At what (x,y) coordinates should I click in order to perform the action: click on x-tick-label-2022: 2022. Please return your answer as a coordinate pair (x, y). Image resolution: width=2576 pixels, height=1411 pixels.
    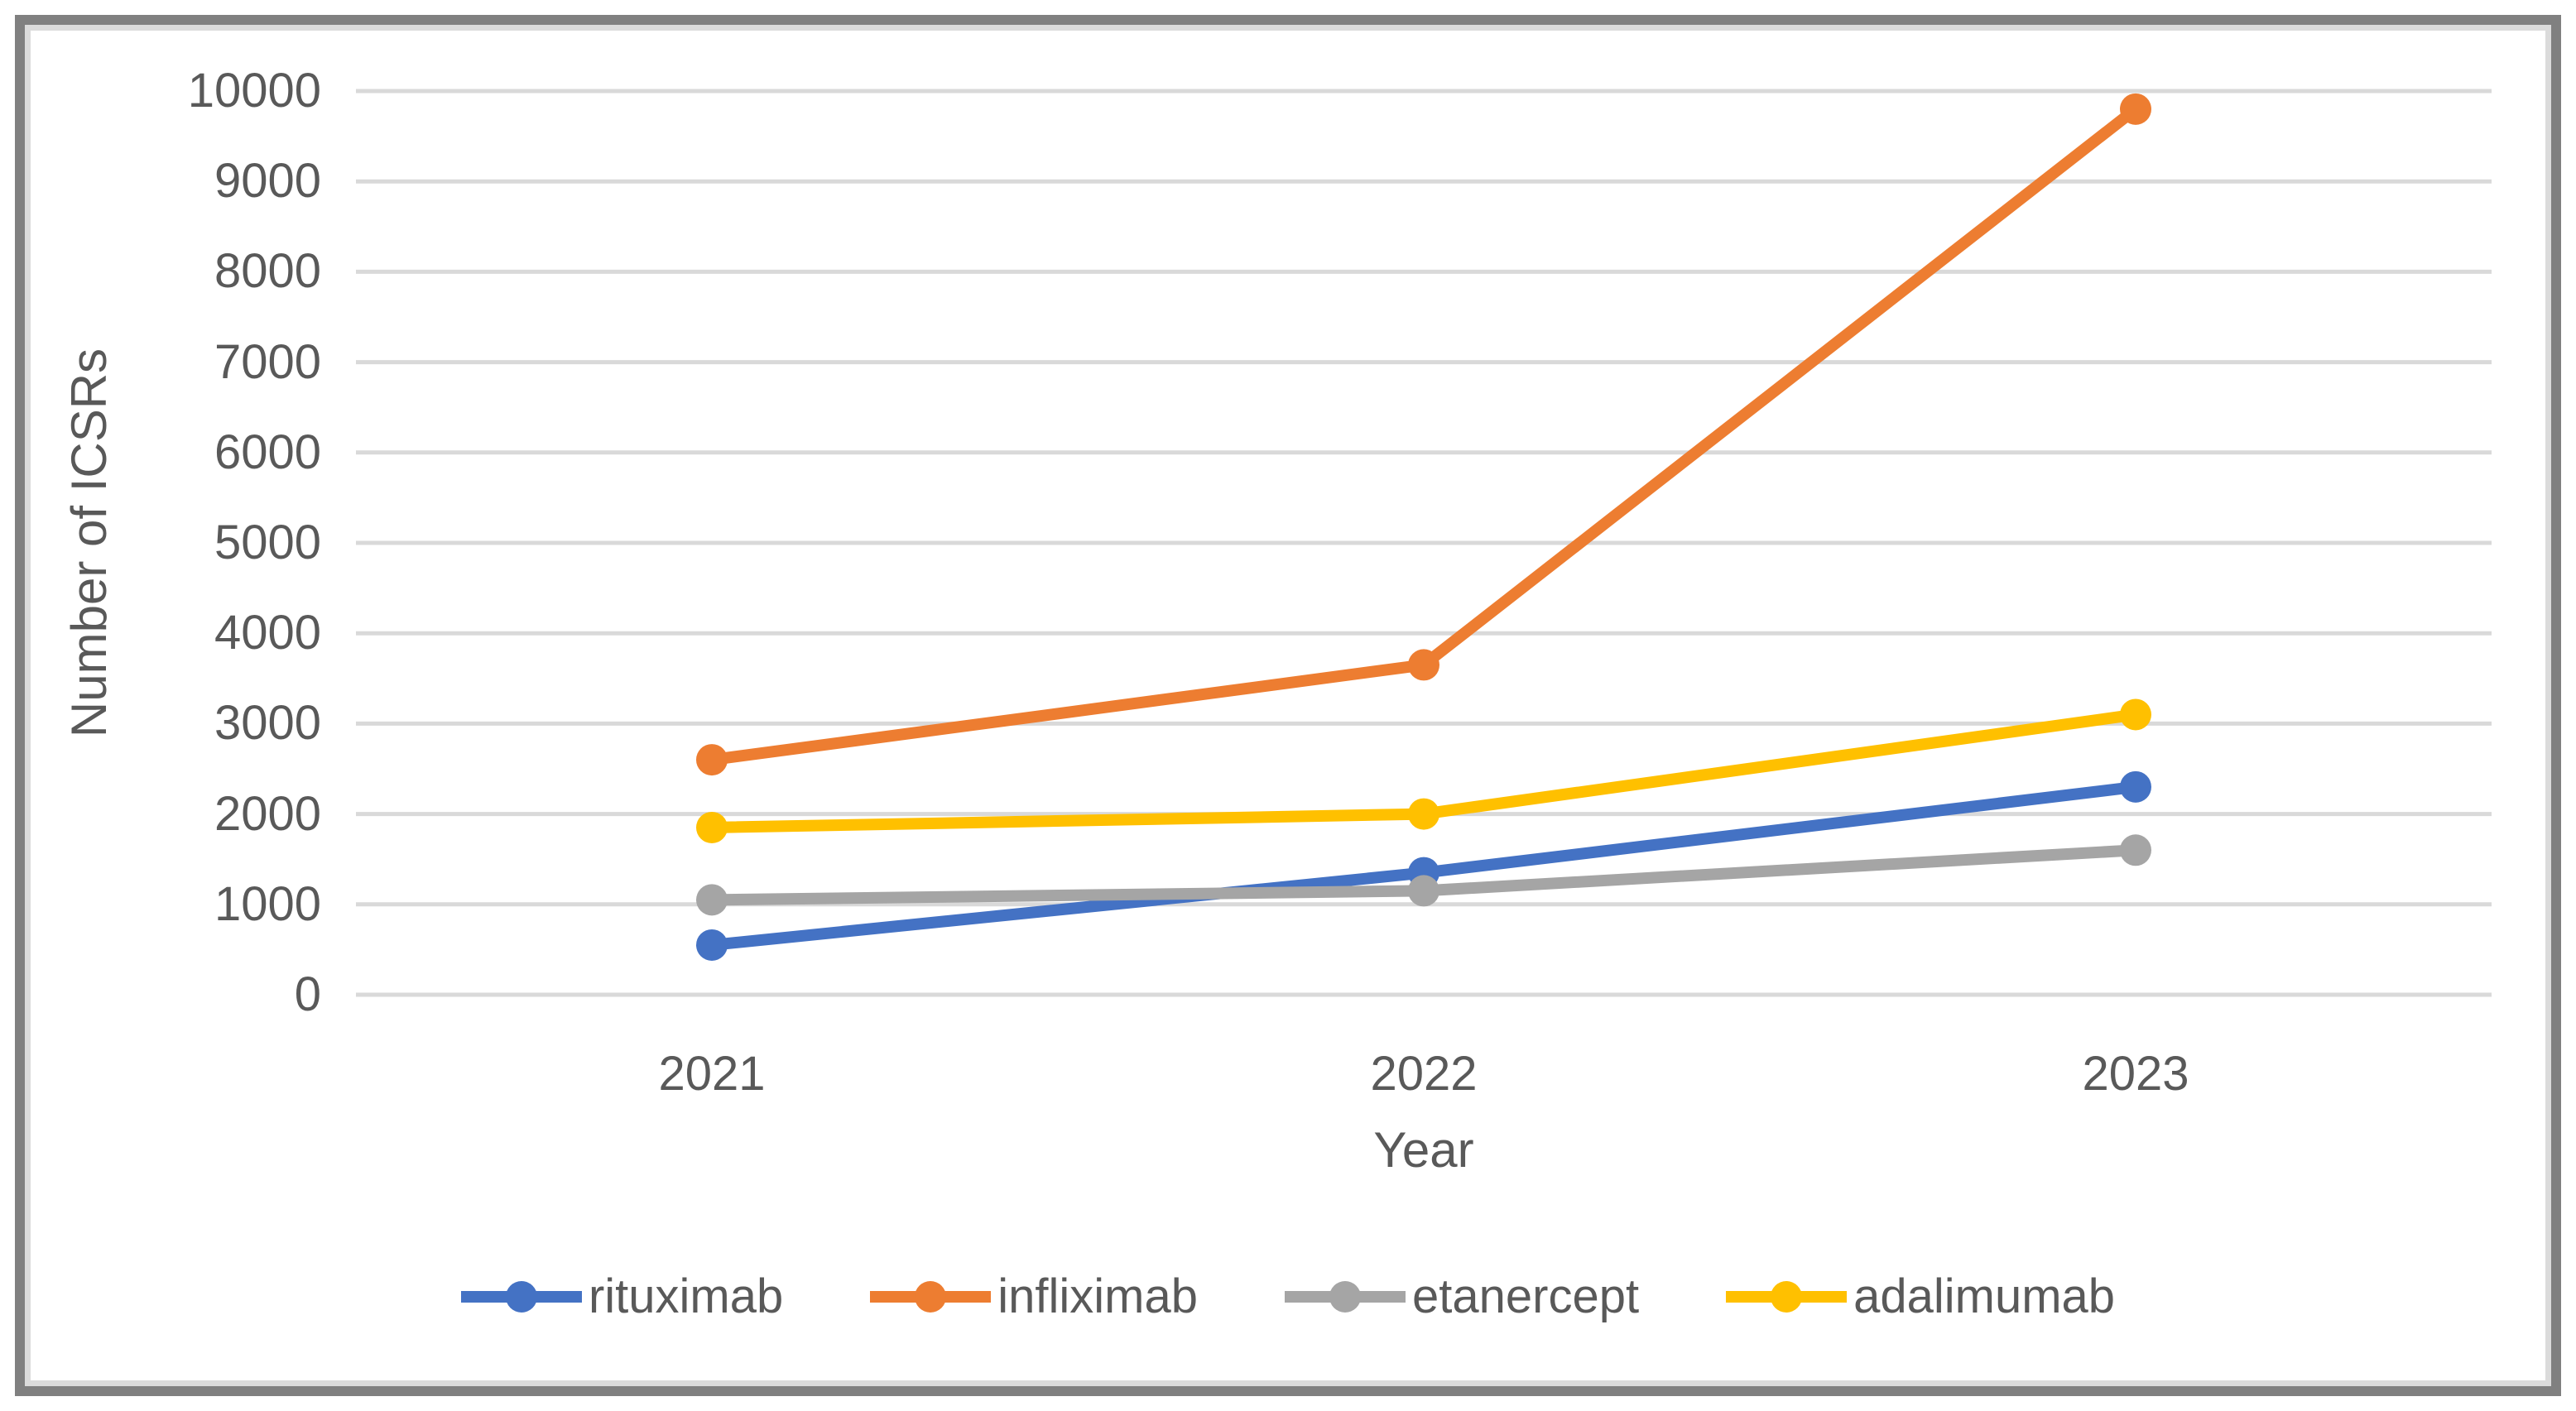
    Looking at the image, I should click on (1424, 1074).